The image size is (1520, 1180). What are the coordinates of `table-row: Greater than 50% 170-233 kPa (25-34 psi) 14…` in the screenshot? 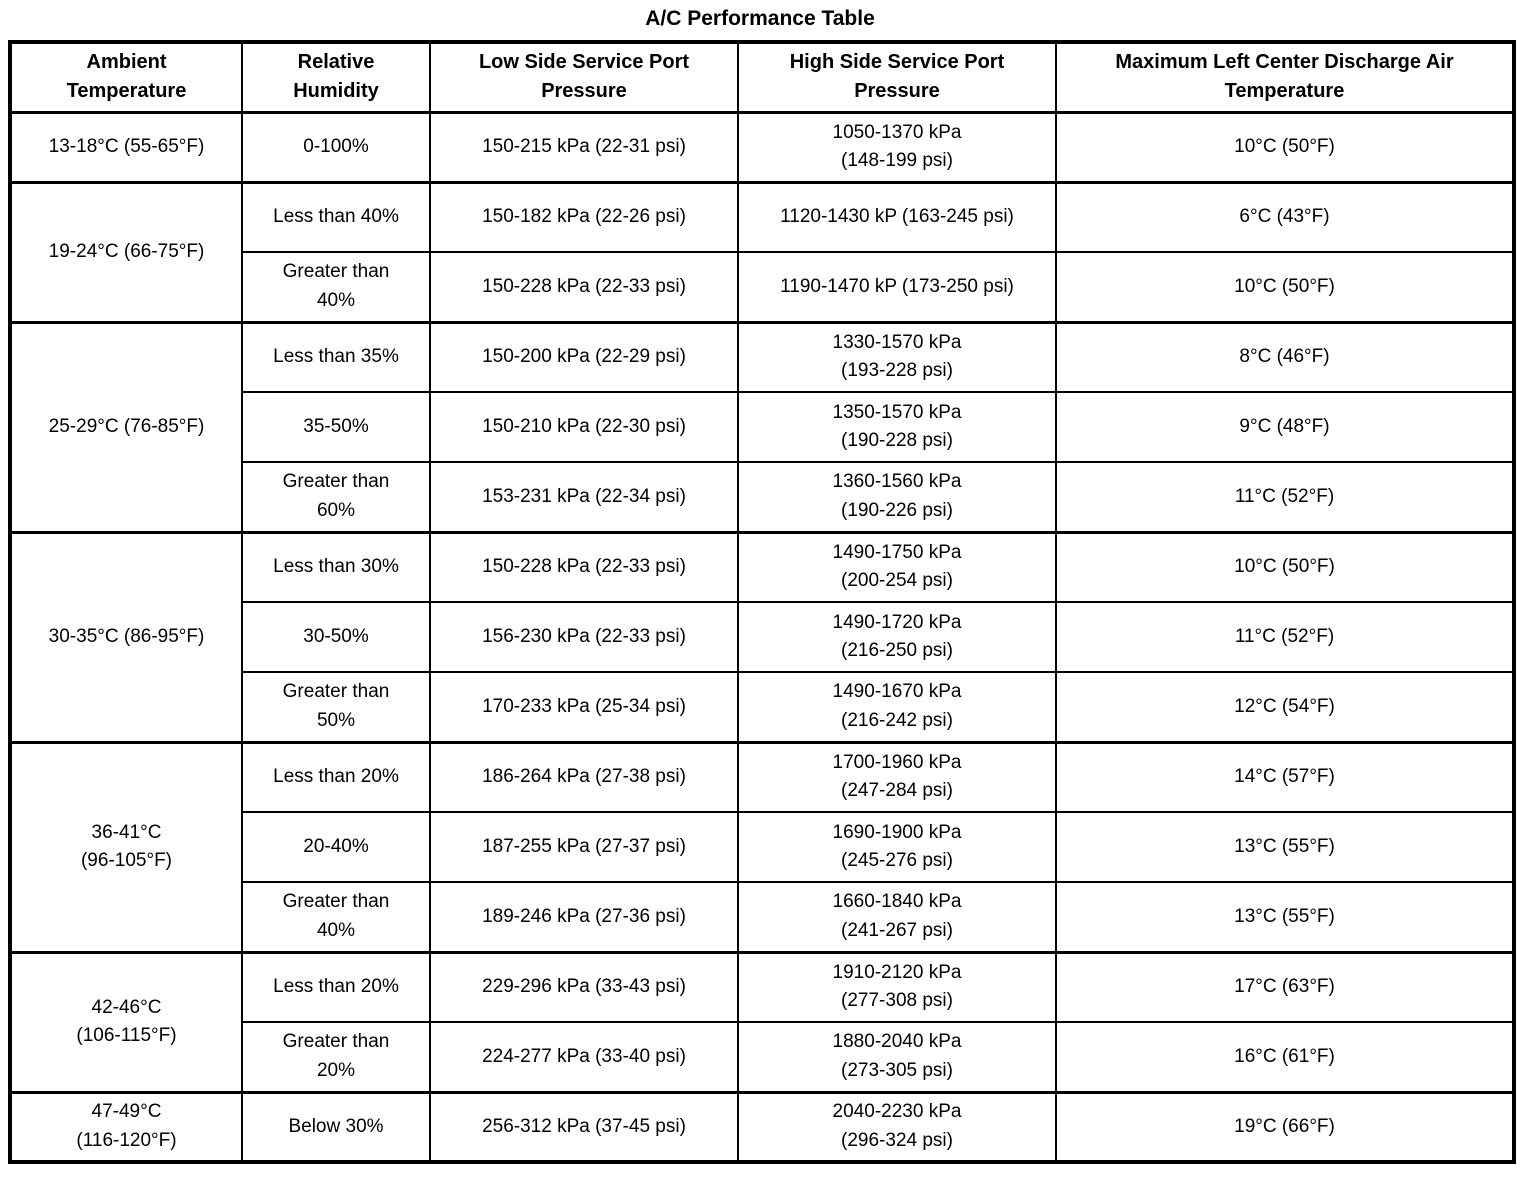 It's located at (762, 707).